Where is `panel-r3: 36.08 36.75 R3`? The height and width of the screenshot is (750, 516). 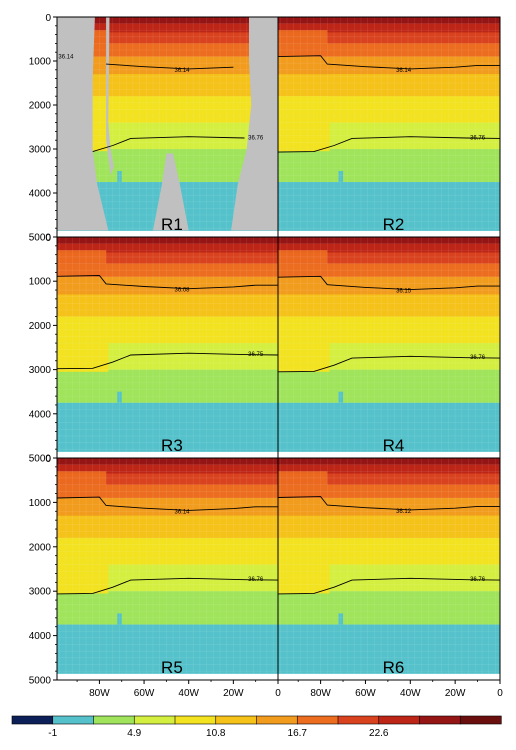 panel-r3: 36.08 36.75 R3 is located at coordinates (167, 347).